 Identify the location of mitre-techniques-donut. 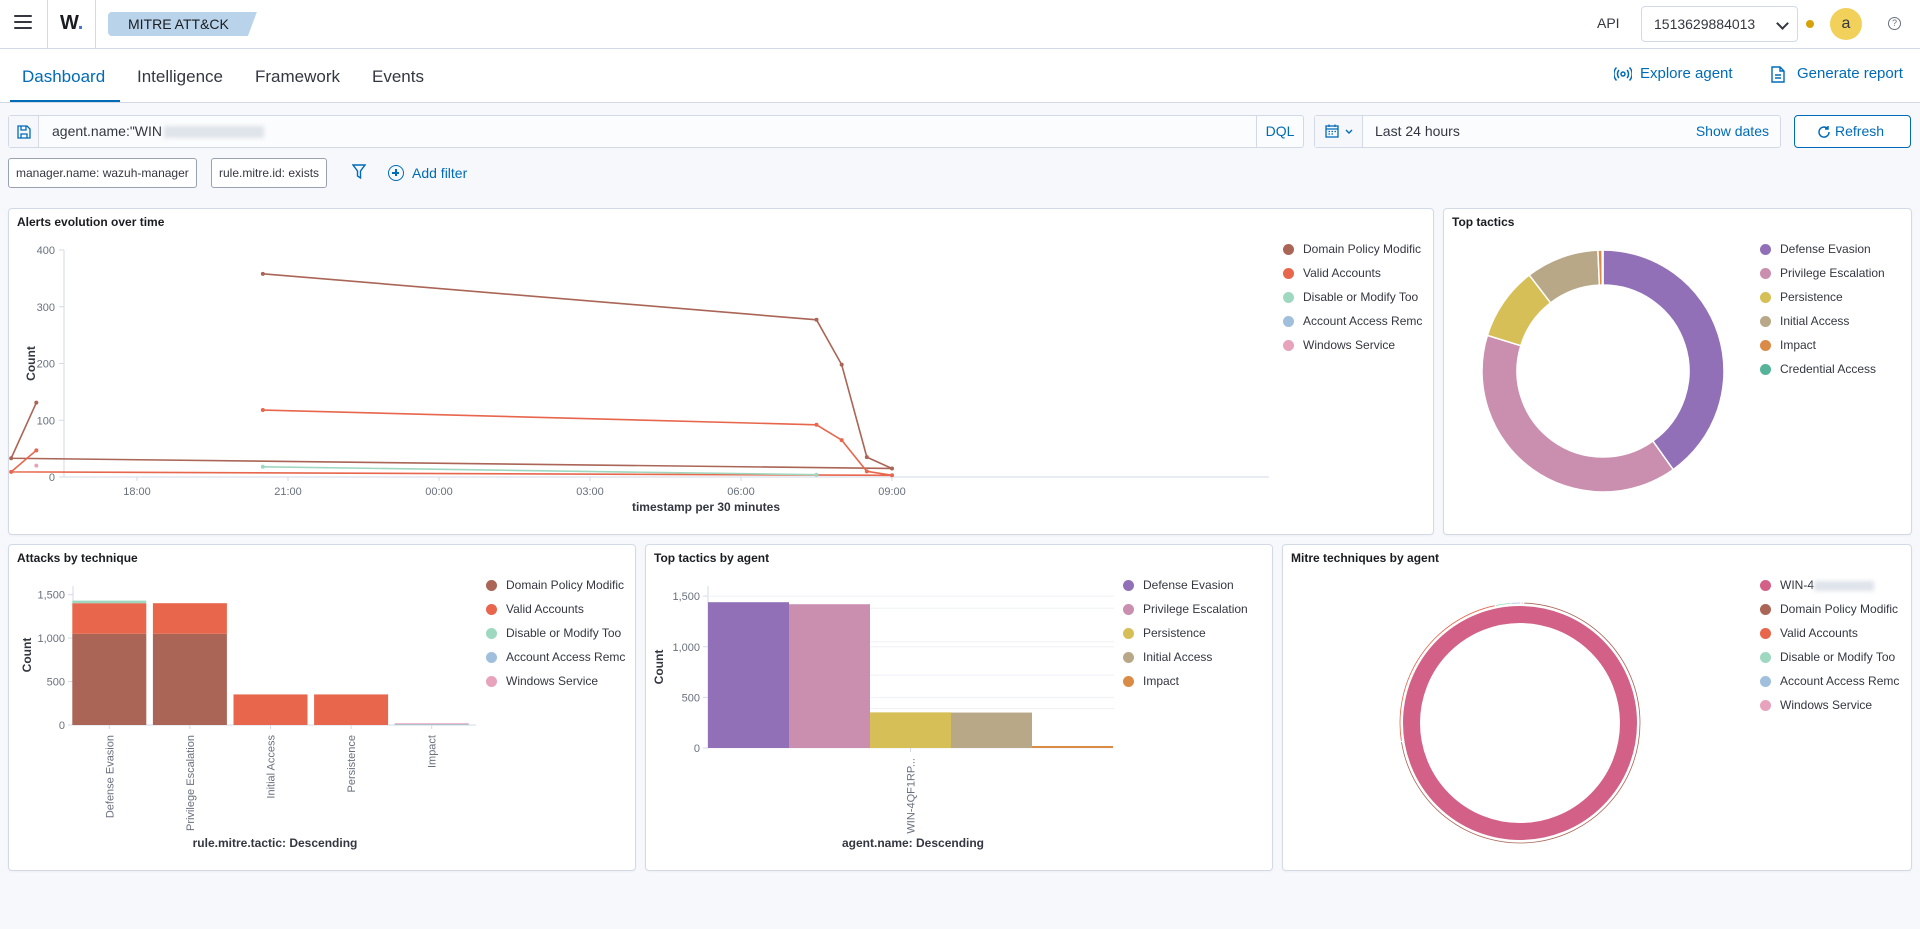
(1520, 723).